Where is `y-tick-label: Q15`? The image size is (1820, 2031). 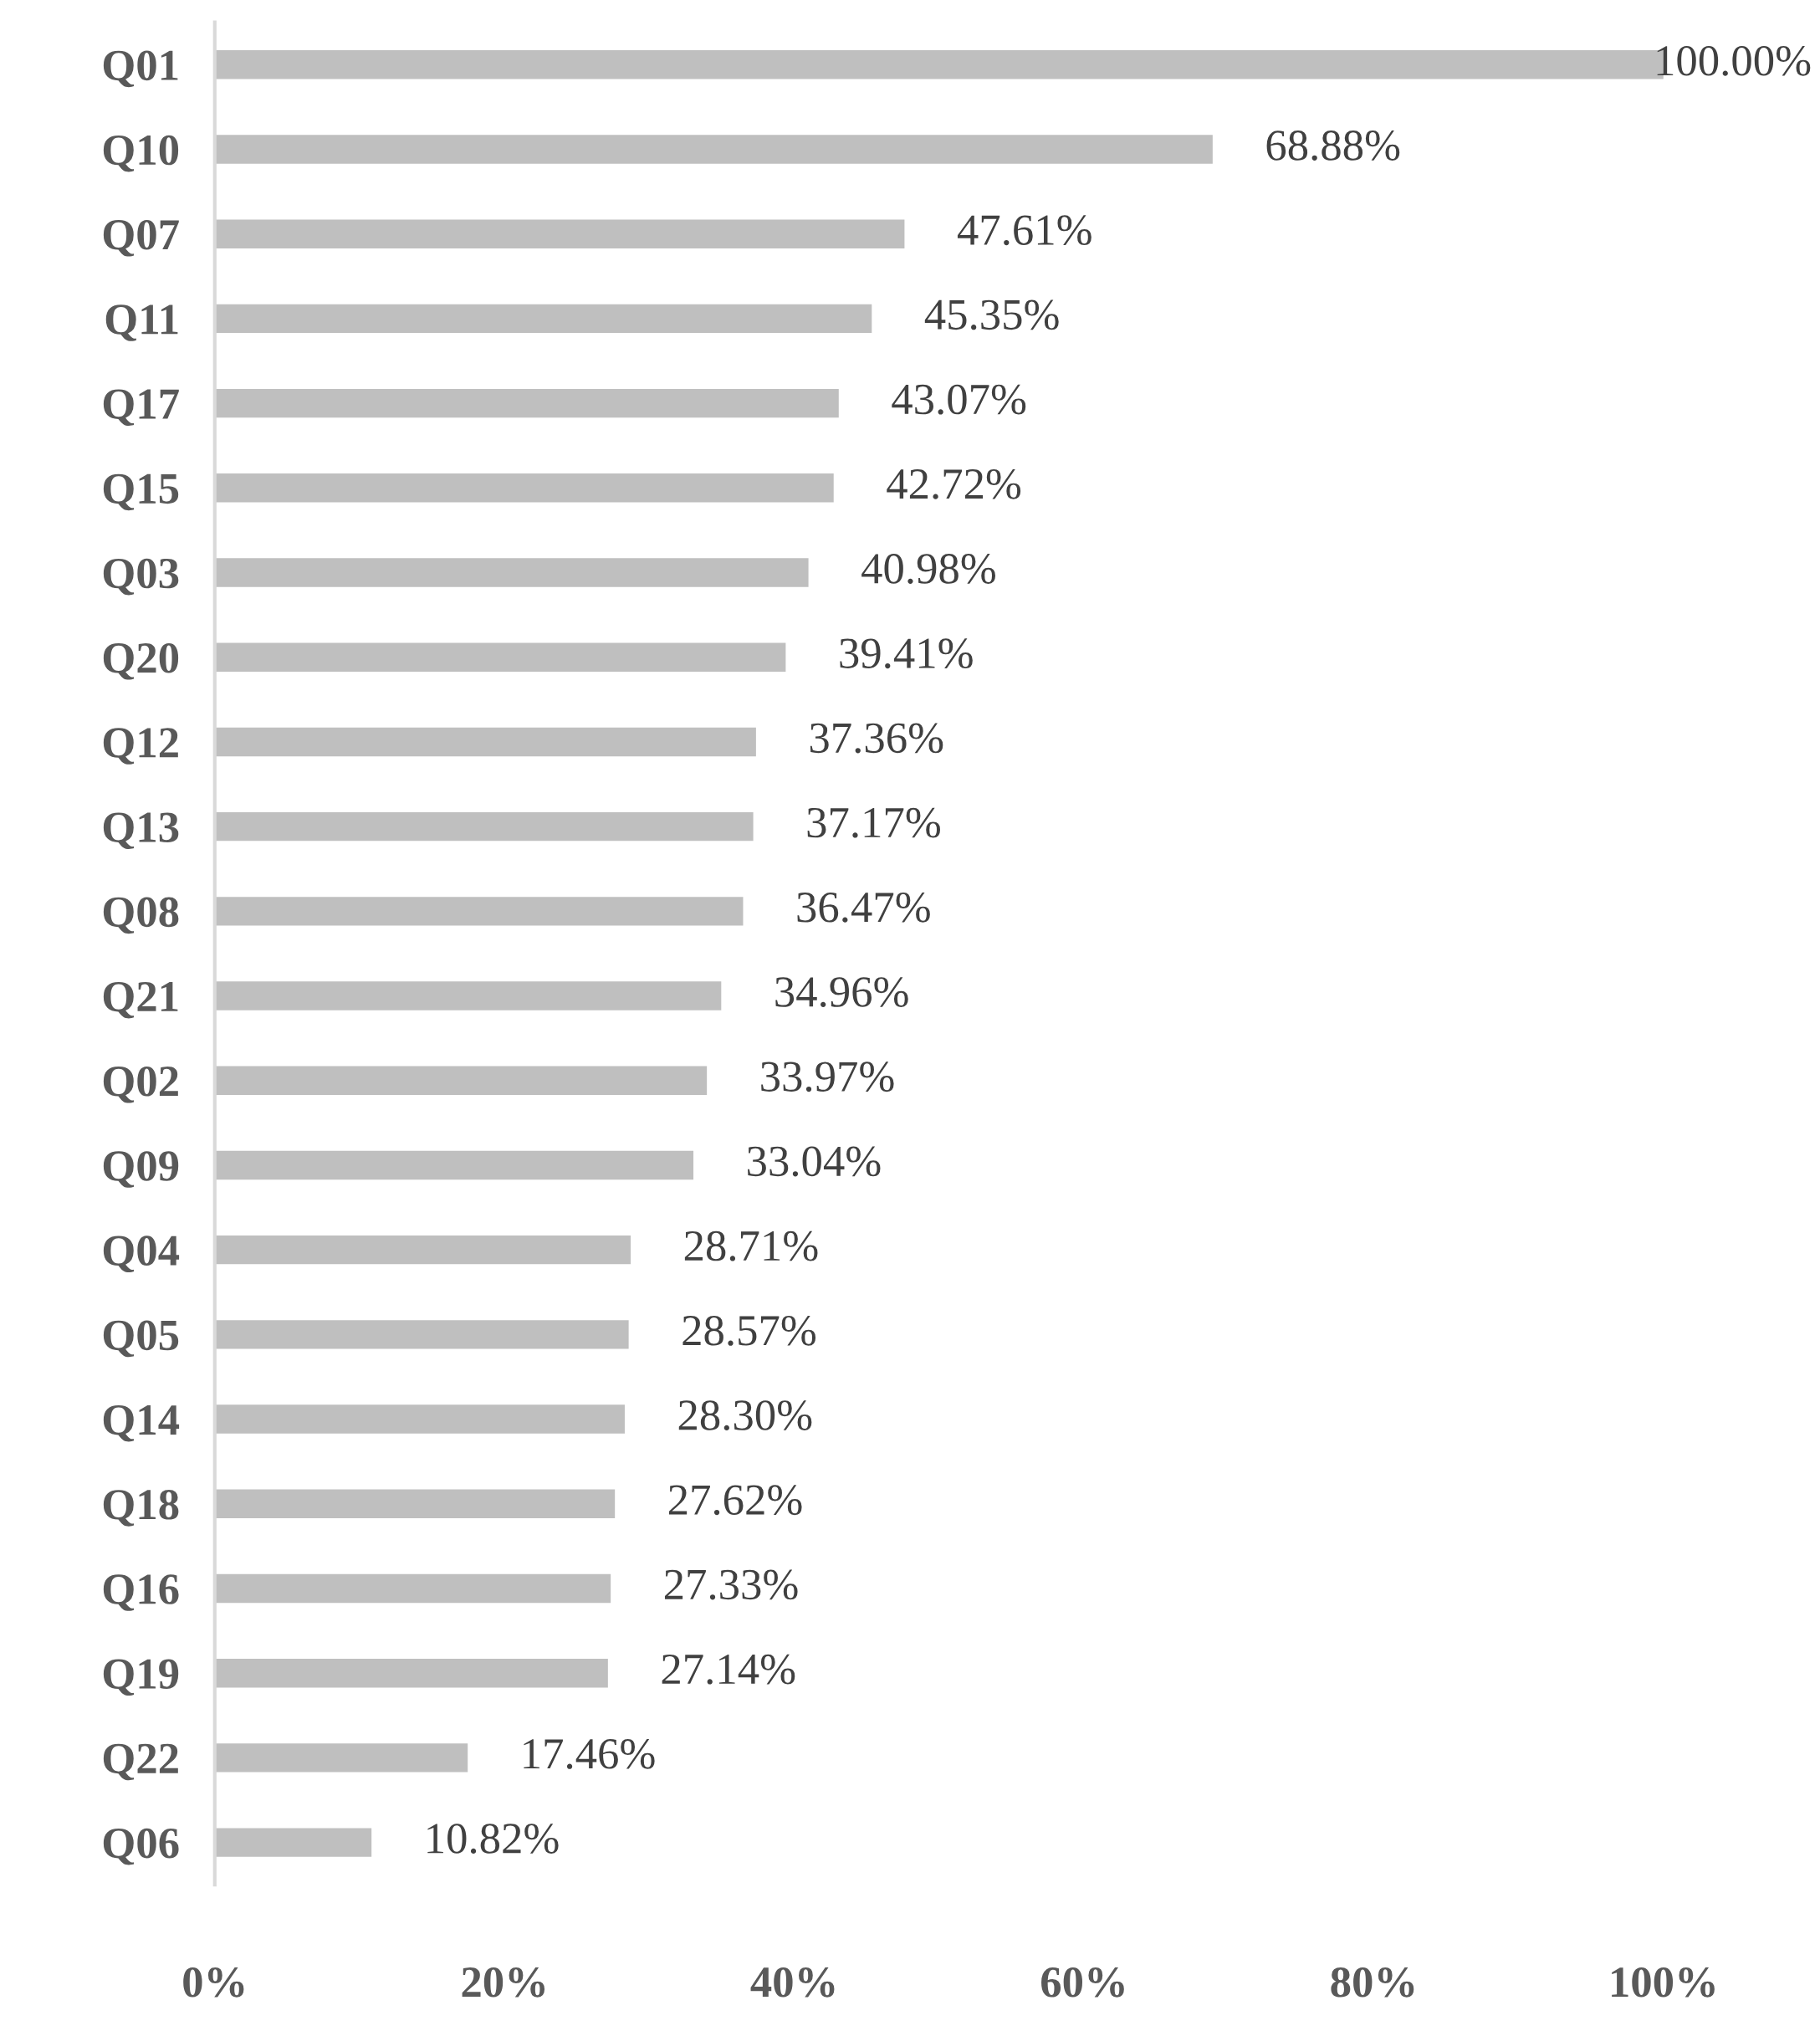 y-tick-label: Q15 is located at coordinates (141, 492).